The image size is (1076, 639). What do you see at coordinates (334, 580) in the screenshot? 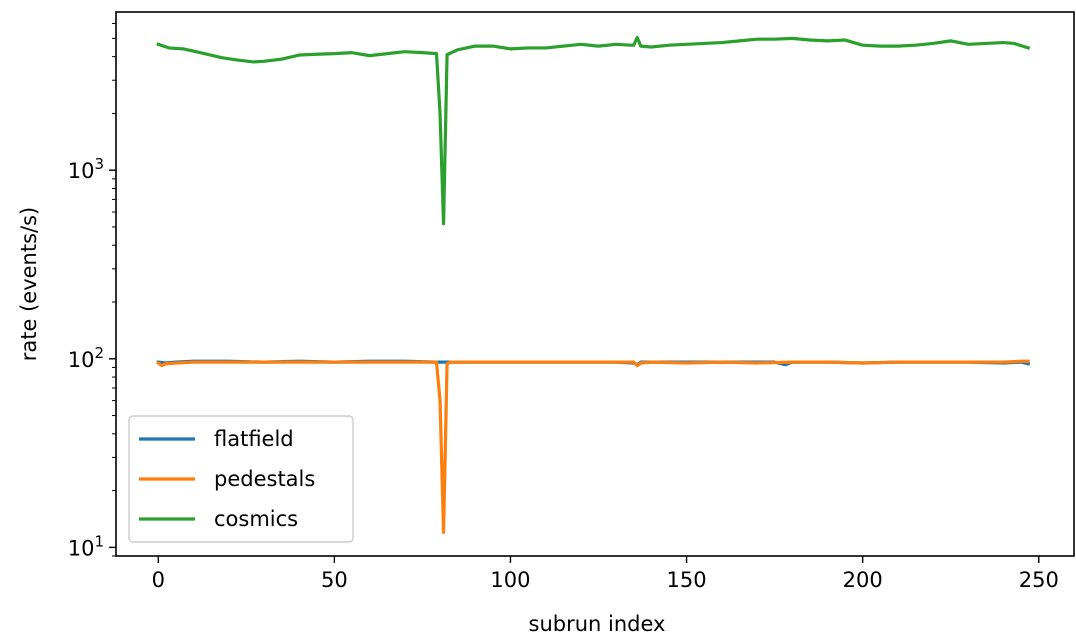
I see `x-tick-label: 50` at bounding box center [334, 580].